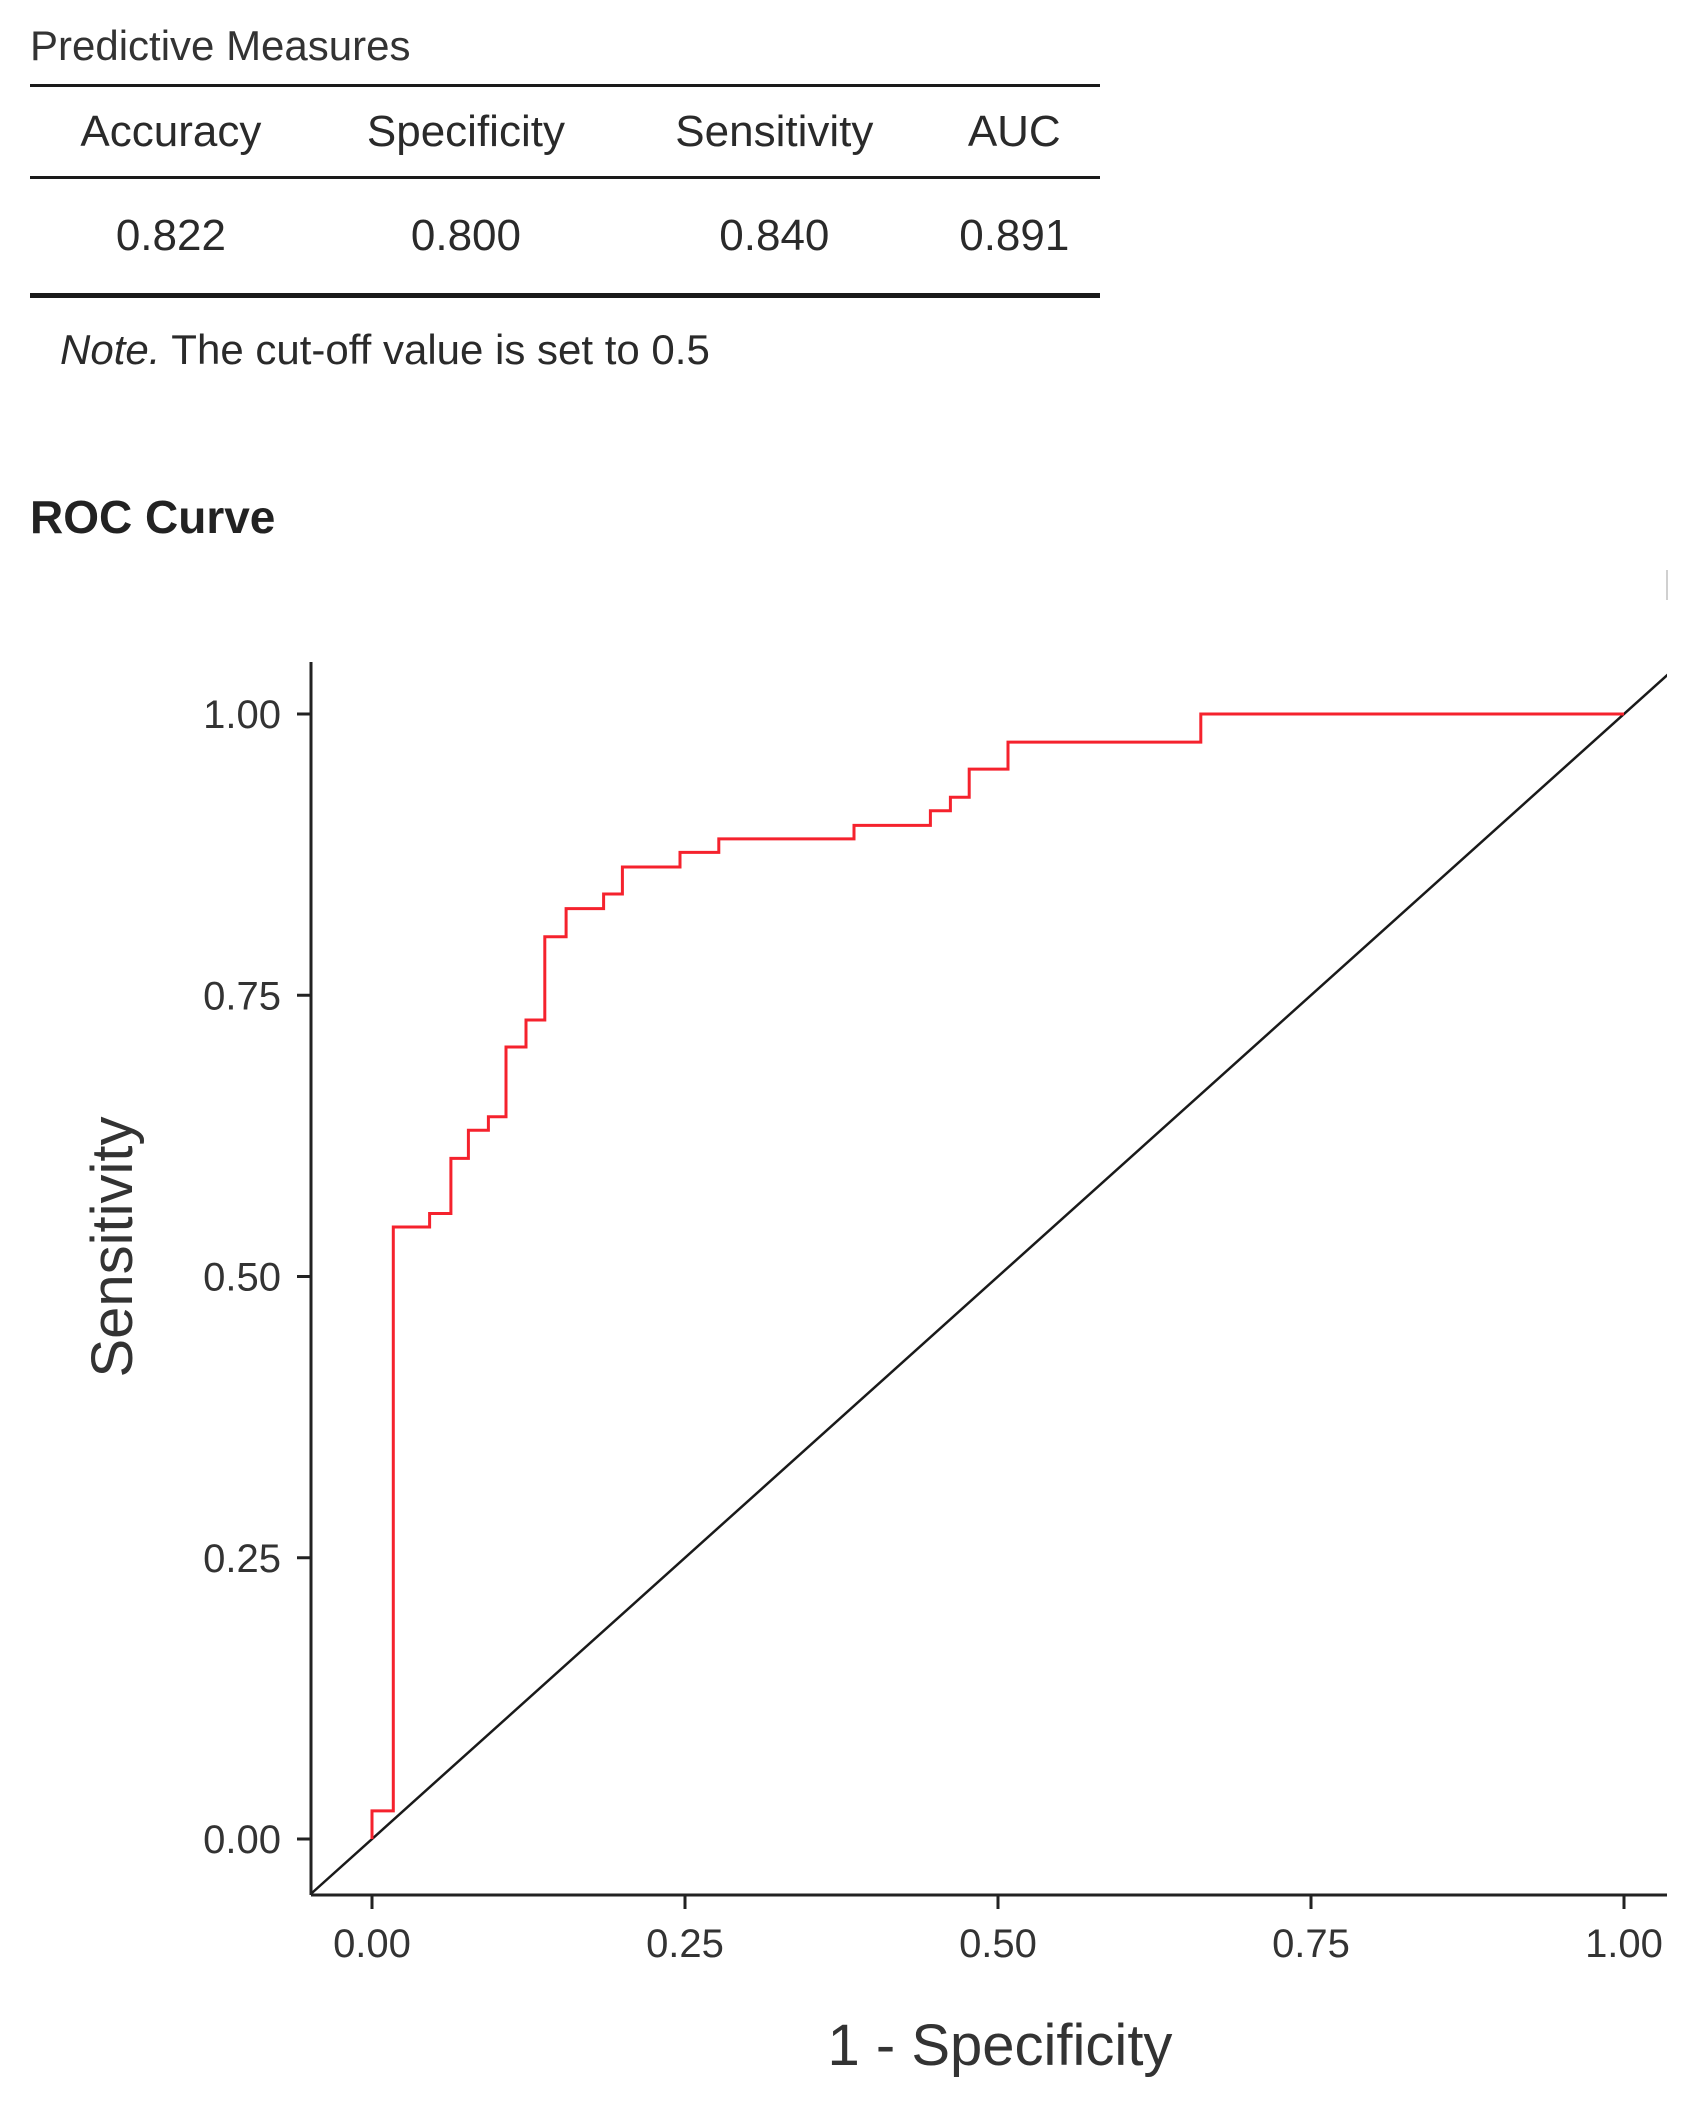 The image size is (1707, 2120). Describe the element at coordinates (242, 1840) in the screenshot. I see `y-tick-label: 0.00` at that location.